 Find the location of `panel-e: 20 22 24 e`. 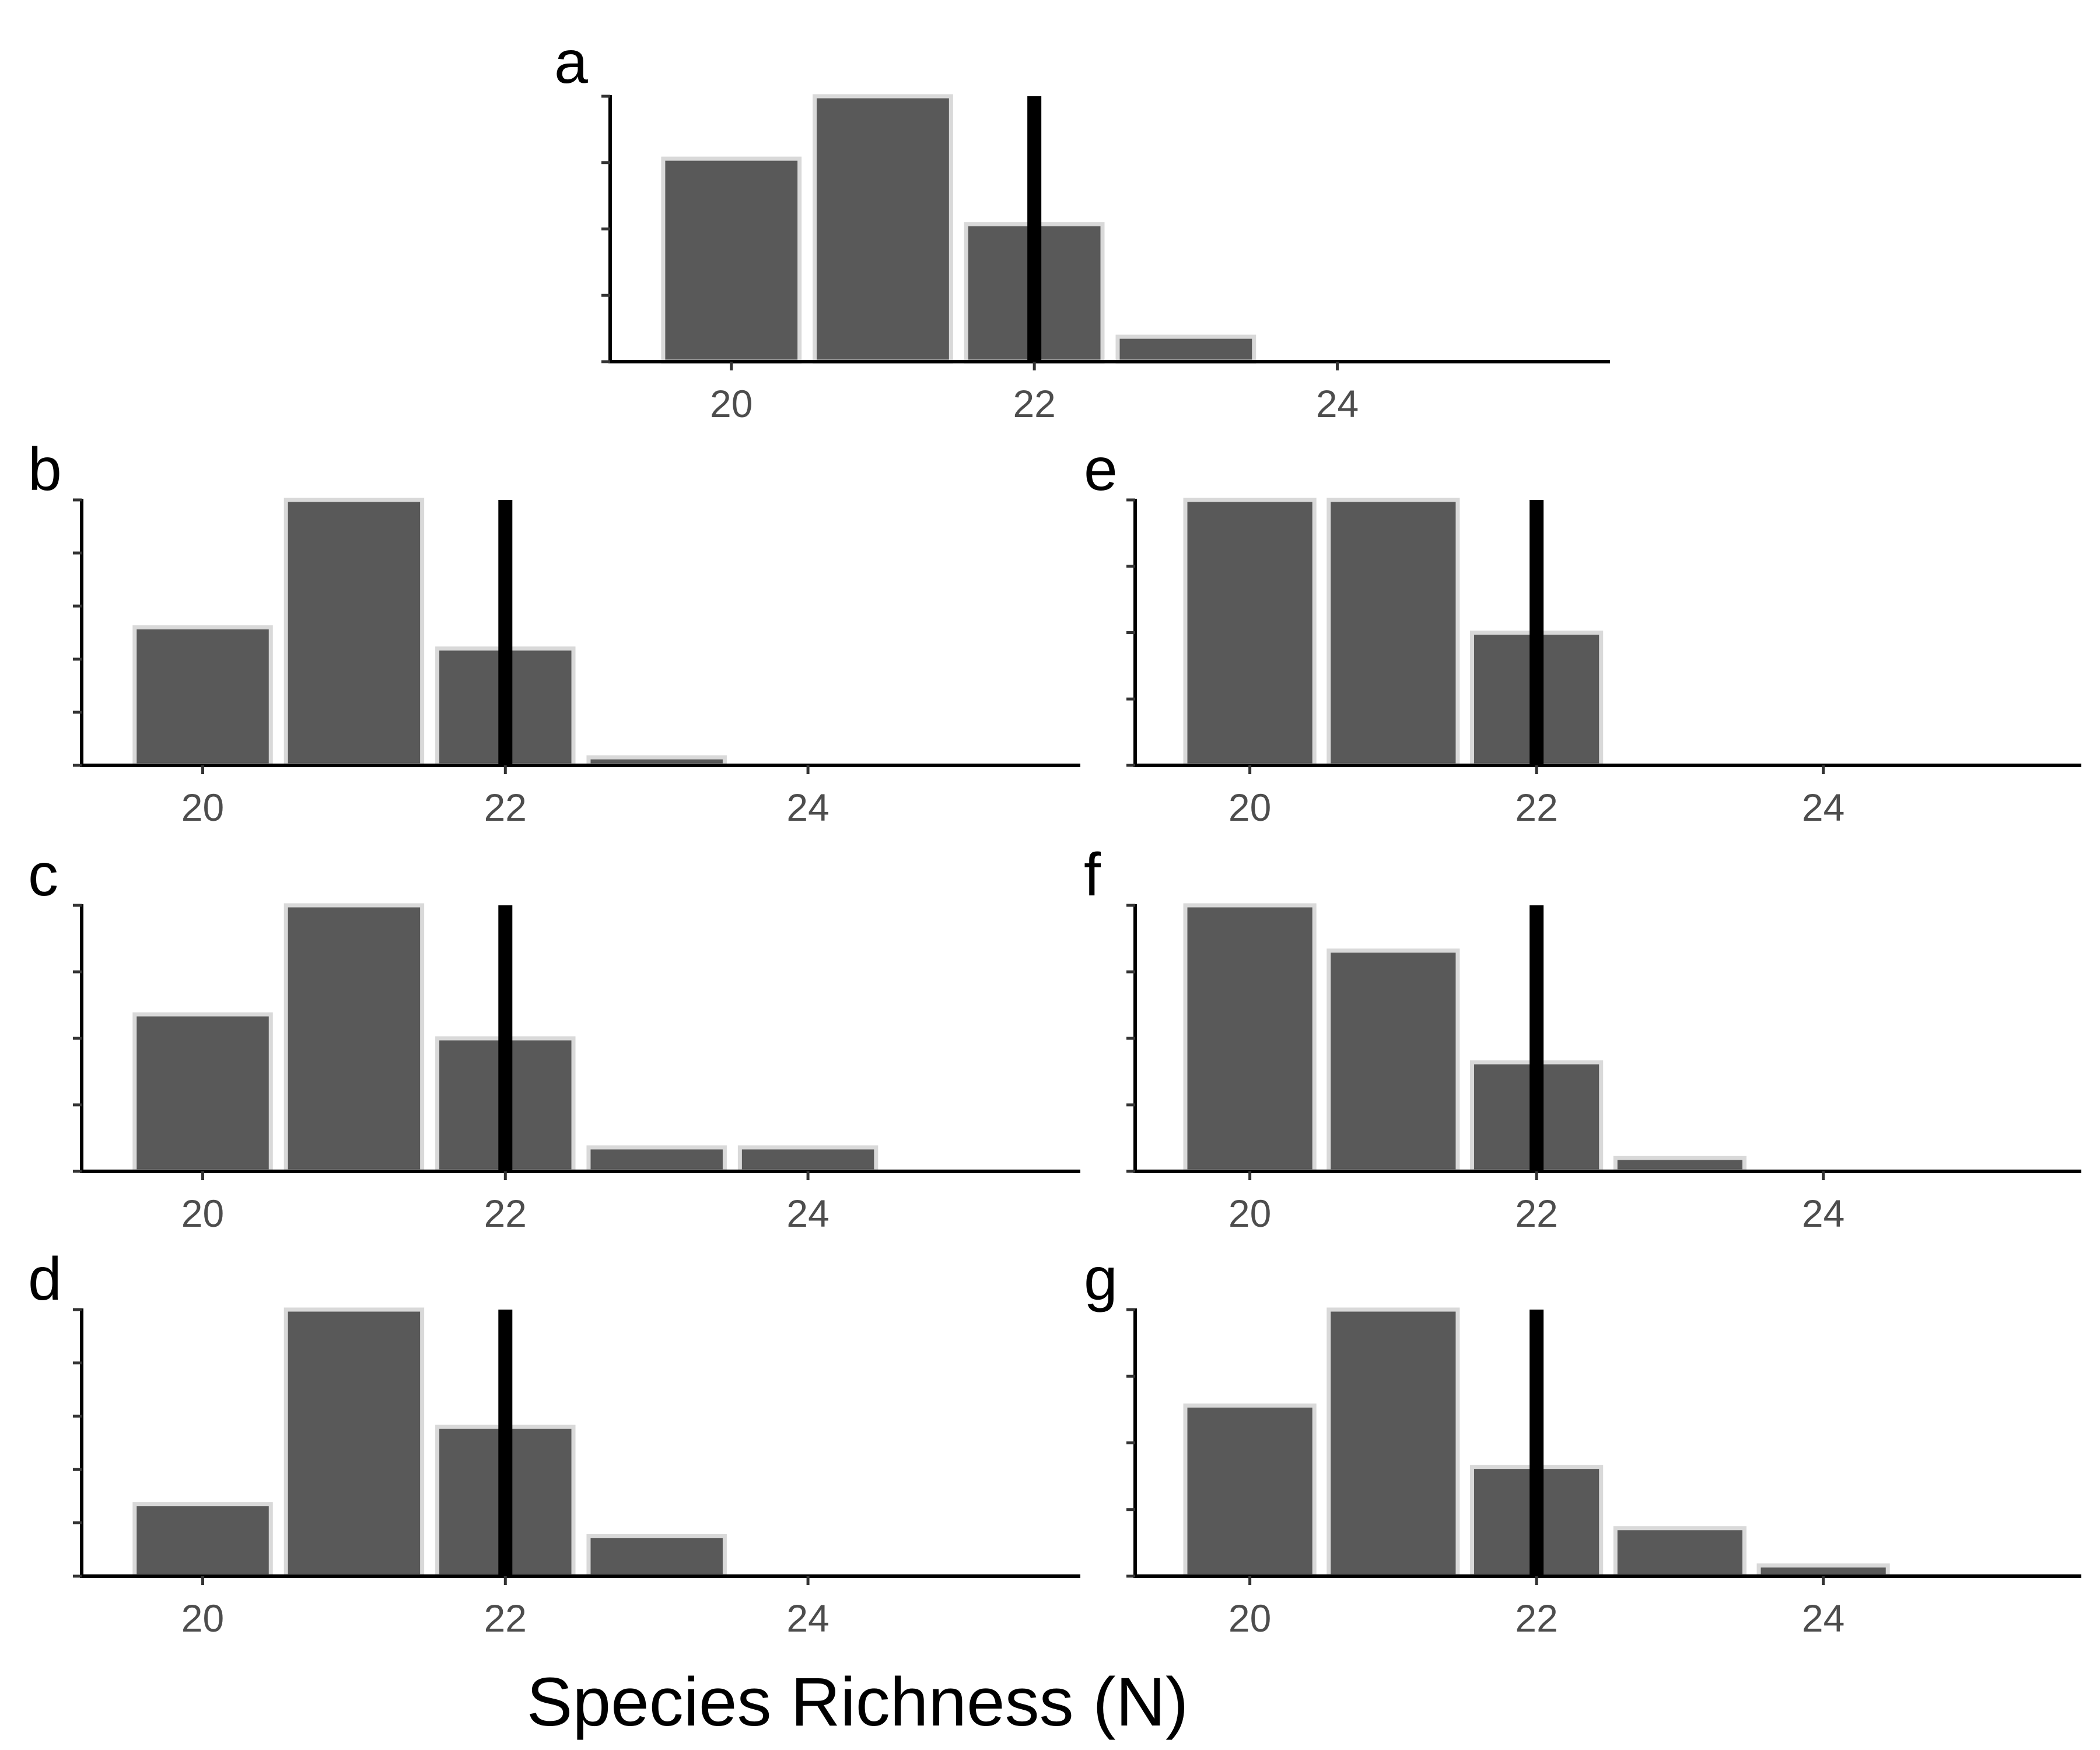

panel-e: 20 22 24 e is located at coordinates (1582, 632).